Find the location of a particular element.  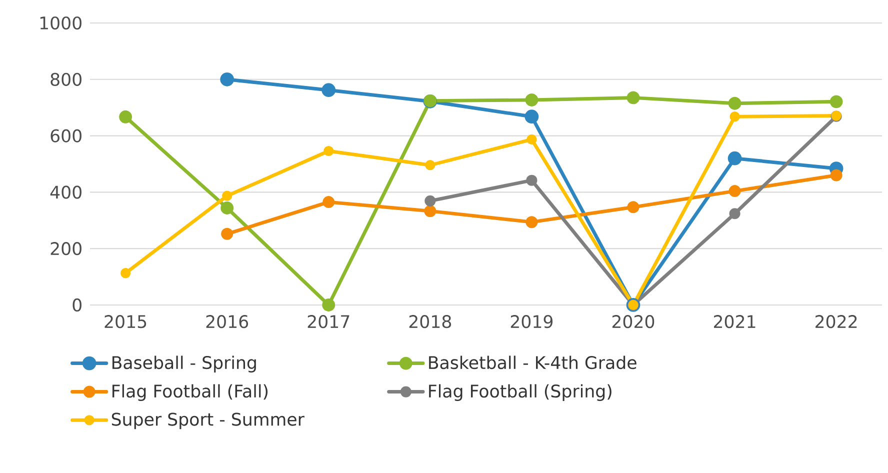

x-tick-label: 2020 is located at coordinates (633, 321).